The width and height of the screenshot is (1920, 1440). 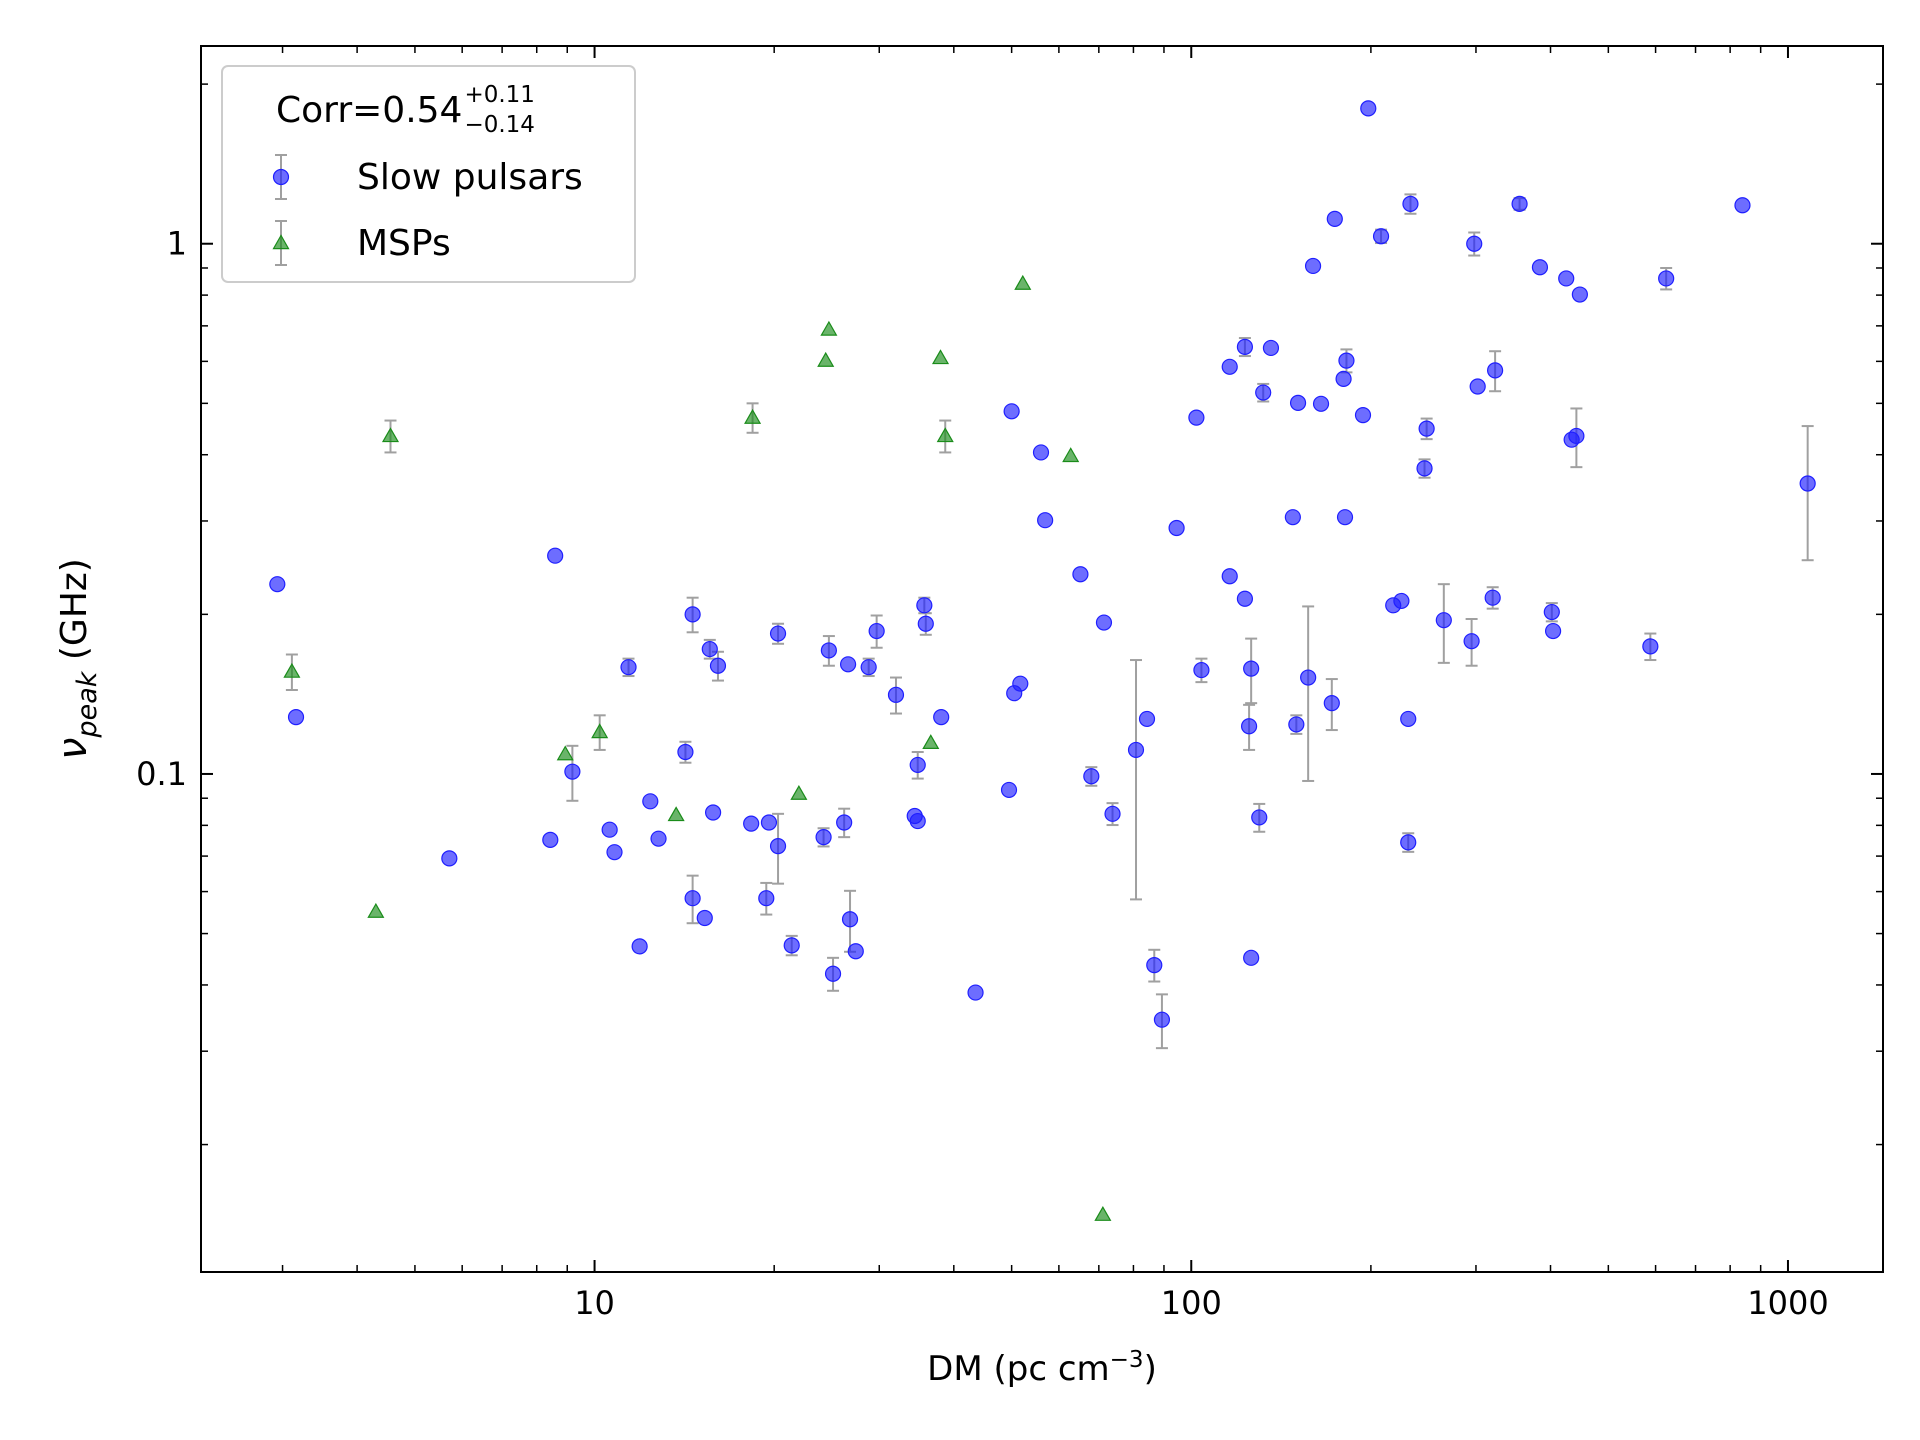 I want to click on legend-title-sup: +0.11, so click(x=499, y=95).